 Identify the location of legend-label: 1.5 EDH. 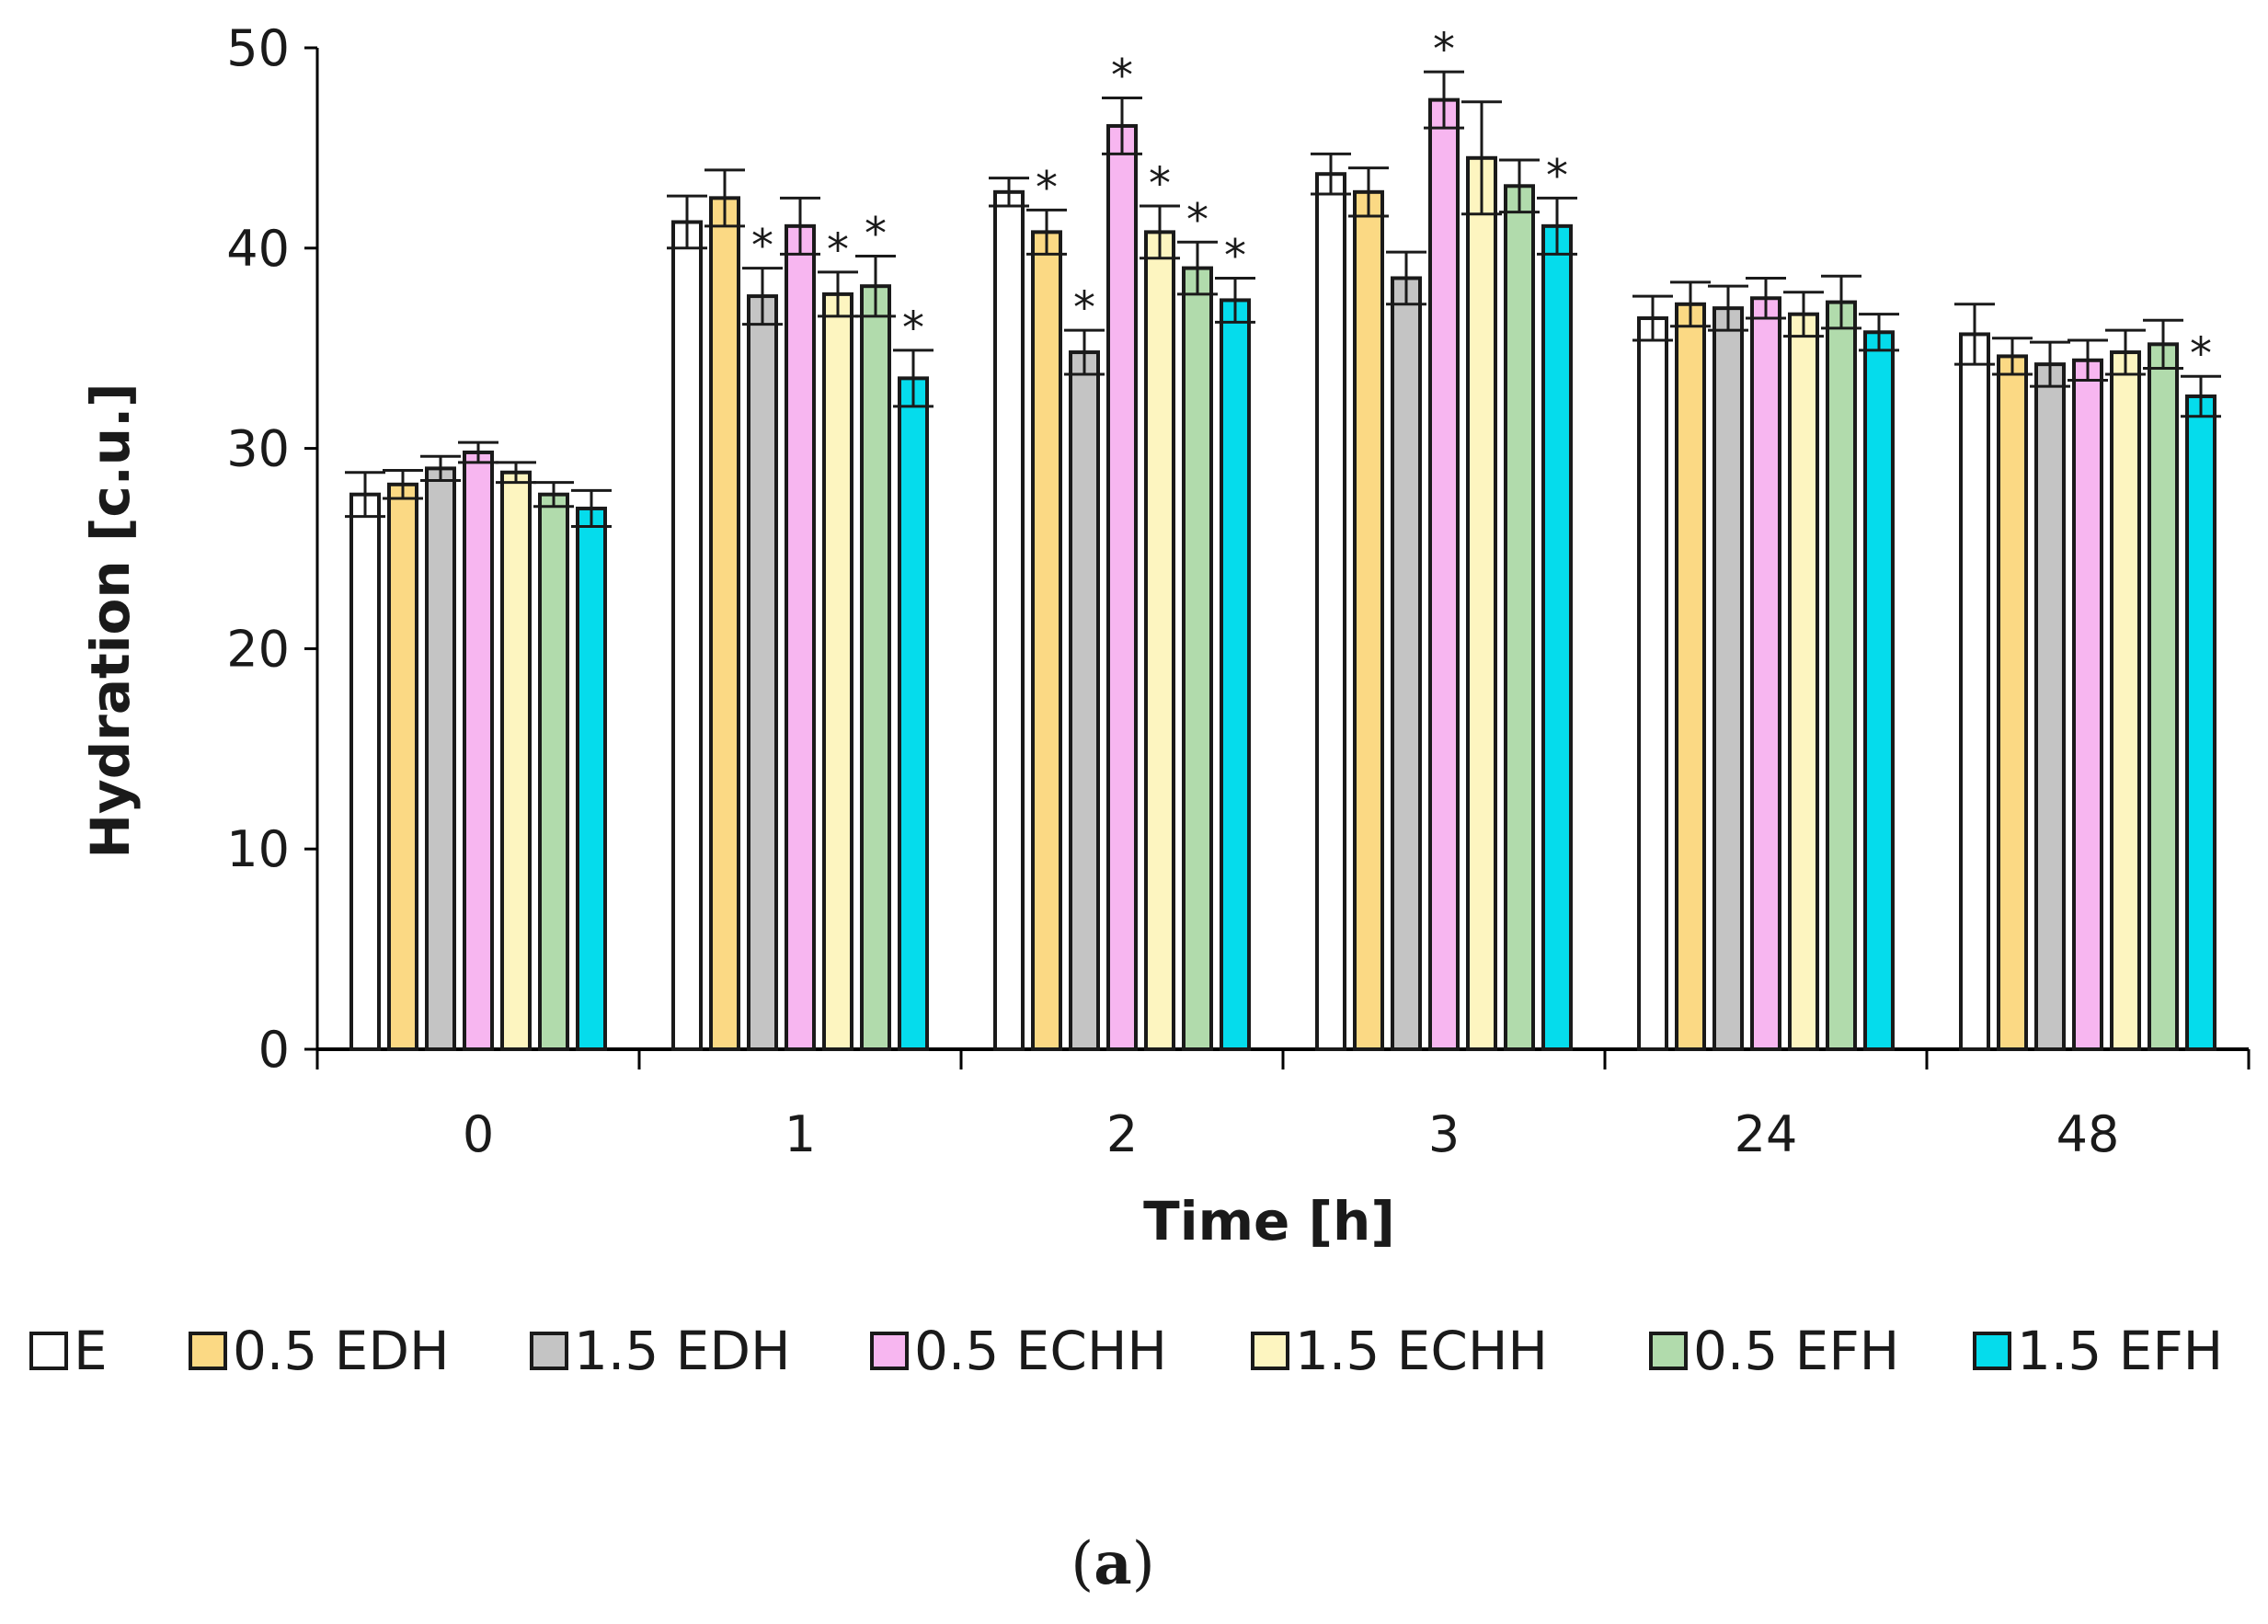
(682, 1351).